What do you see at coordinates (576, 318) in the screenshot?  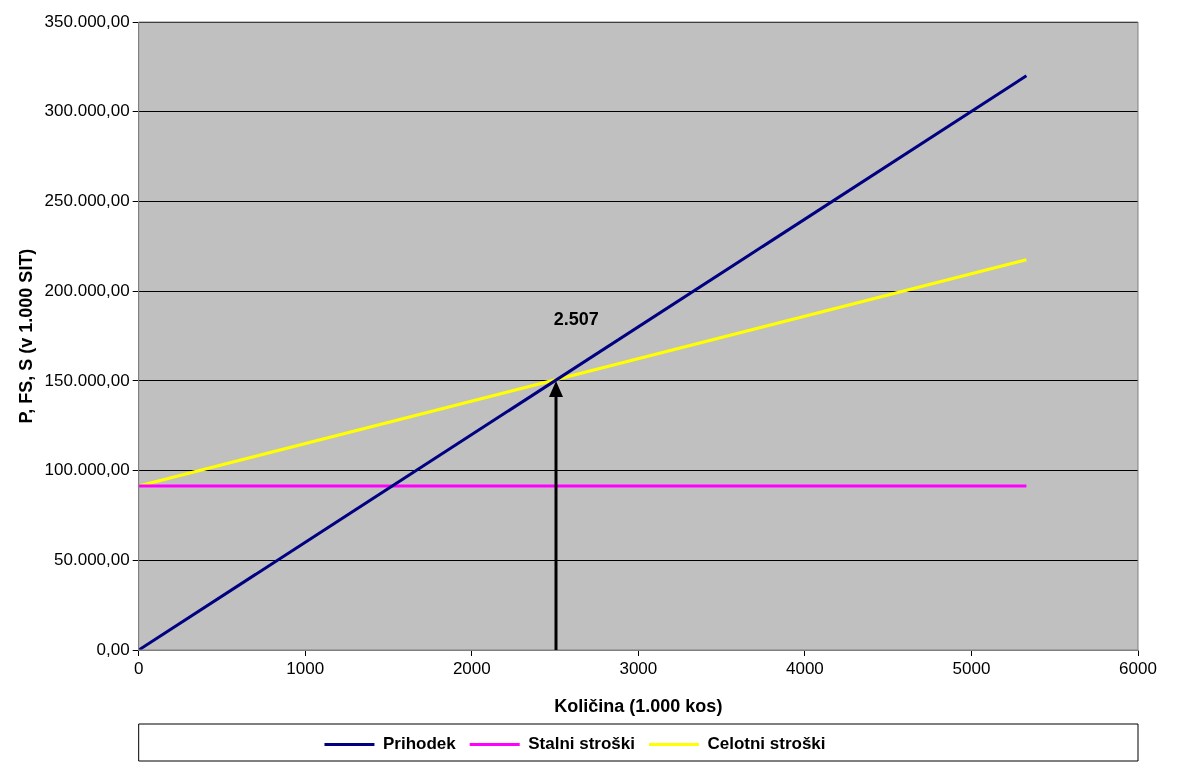 I see `annotation: 2.507` at bounding box center [576, 318].